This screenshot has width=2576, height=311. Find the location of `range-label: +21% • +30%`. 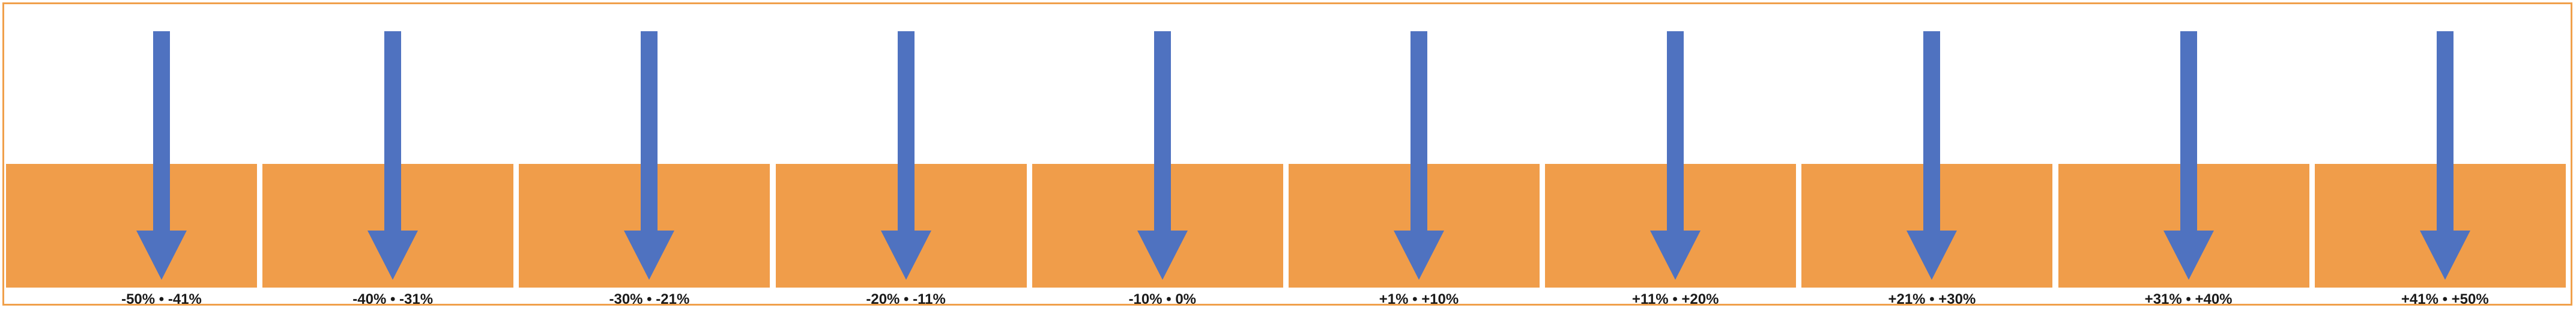

range-label: +21% • +30% is located at coordinates (1932, 299).